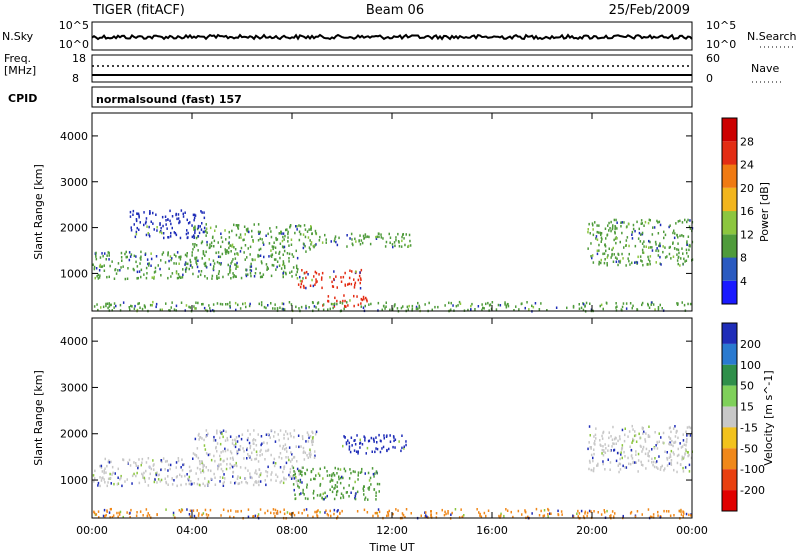 The height and width of the screenshot is (554, 800). Describe the element at coordinates (167, 224) in the screenshot. I see `scatter-region` at that location.